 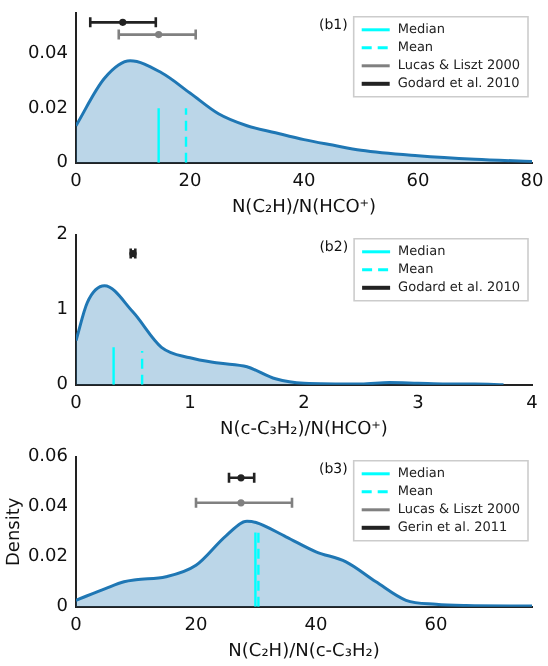 I want to click on y-tick-label: 0.06, so click(x=48, y=457).